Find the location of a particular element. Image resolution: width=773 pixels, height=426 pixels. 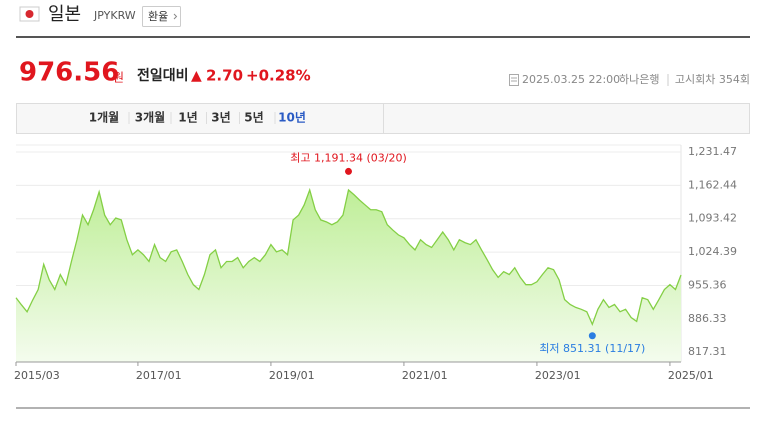

y-tick-label: 1,231.47 is located at coordinates (712, 151).